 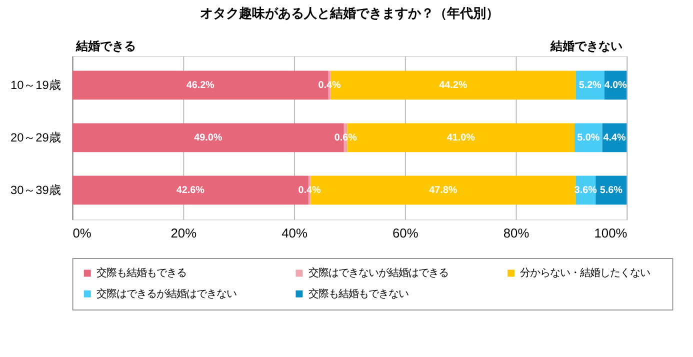 What do you see at coordinates (35, 137) in the screenshot?
I see `y-tick-label: 20～29歳` at bounding box center [35, 137].